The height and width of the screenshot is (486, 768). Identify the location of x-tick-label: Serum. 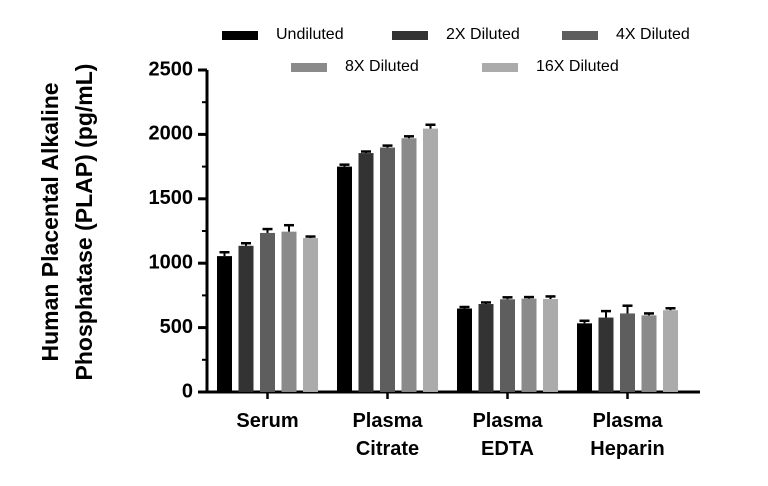
(267, 421).